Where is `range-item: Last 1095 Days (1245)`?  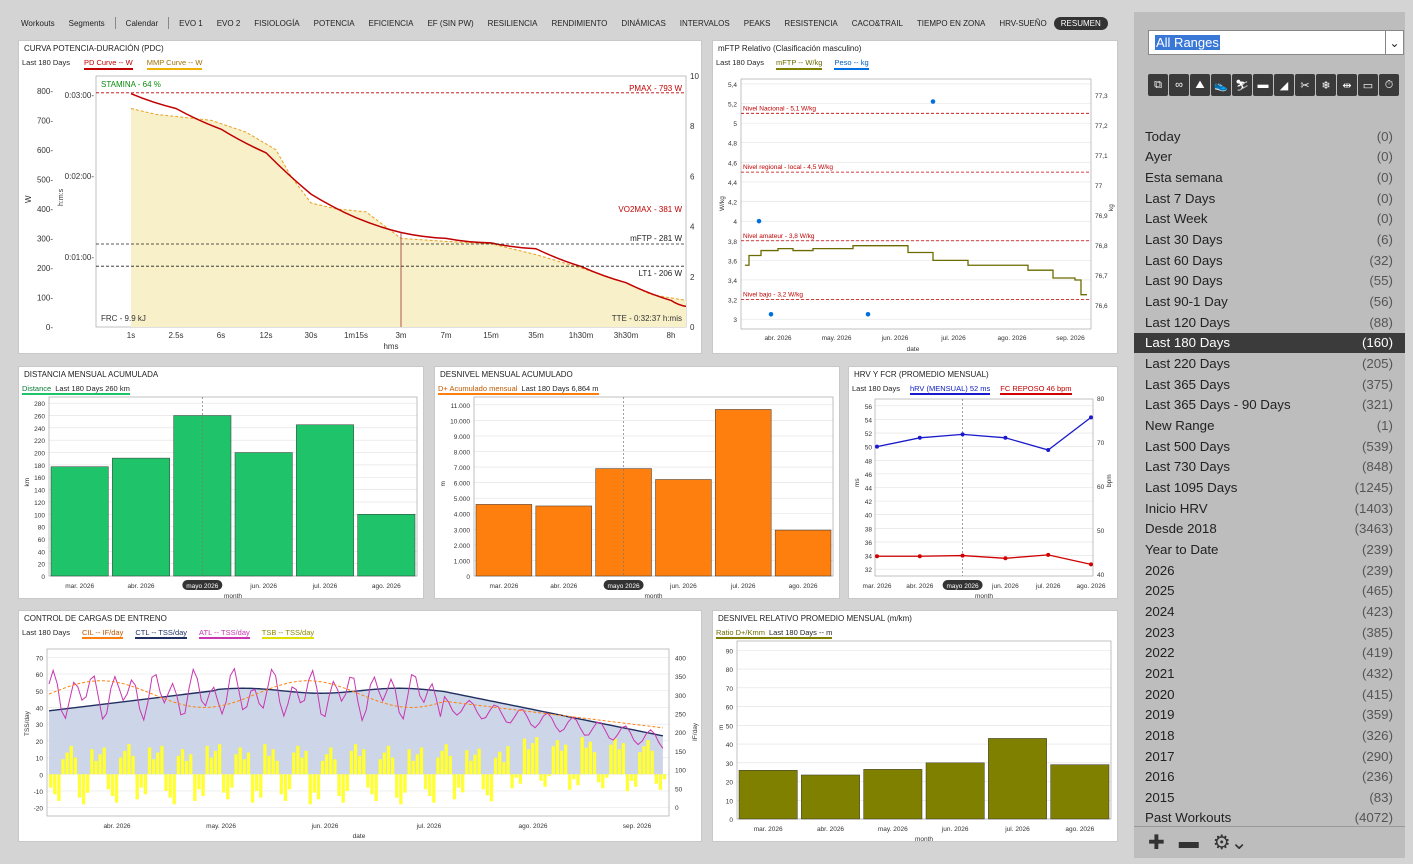 range-item: Last 1095 Days (1245) is located at coordinates (1269, 487).